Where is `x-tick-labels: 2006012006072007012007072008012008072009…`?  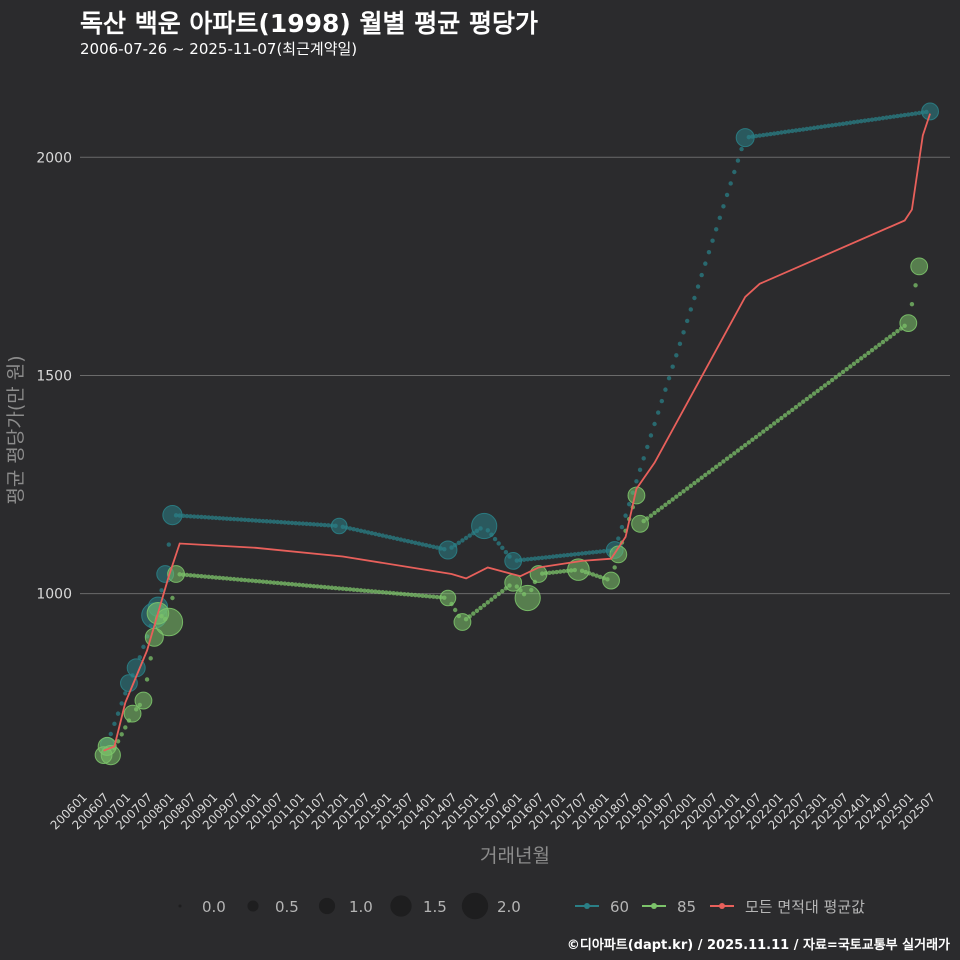 x-tick-labels: 2006012006072007012007072008012008072009… is located at coordinates (493, 811).